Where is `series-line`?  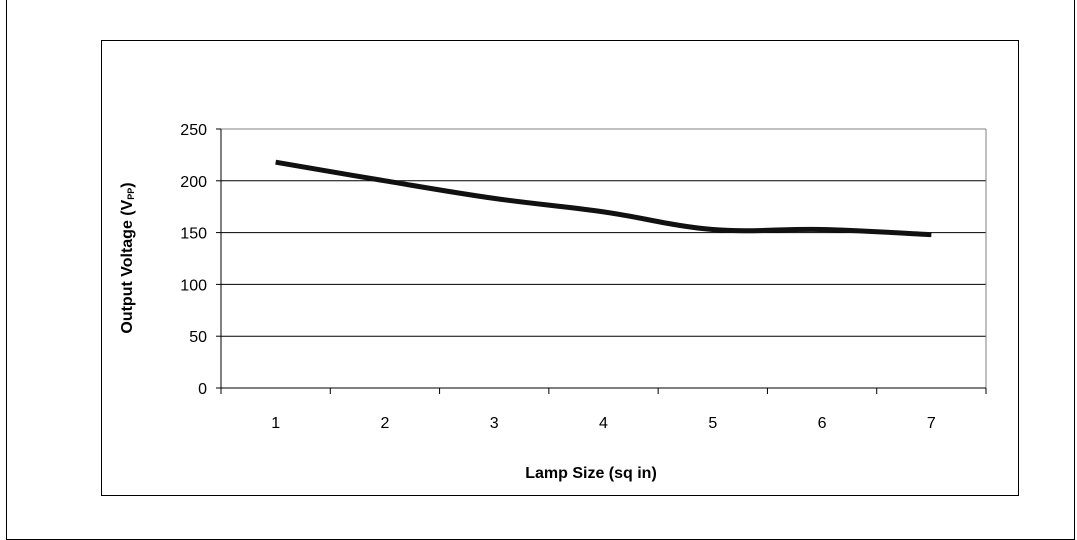
series-line is located at coordinates (604, 198).